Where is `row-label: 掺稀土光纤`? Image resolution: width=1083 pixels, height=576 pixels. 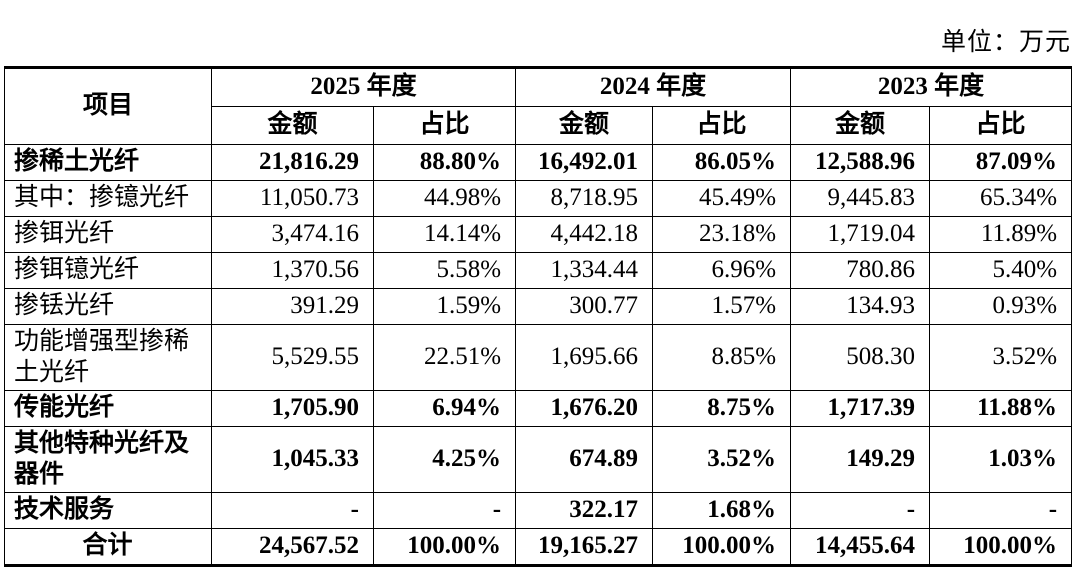 row-label: 掺稀土光纤 is located at coordinates (108, 162).